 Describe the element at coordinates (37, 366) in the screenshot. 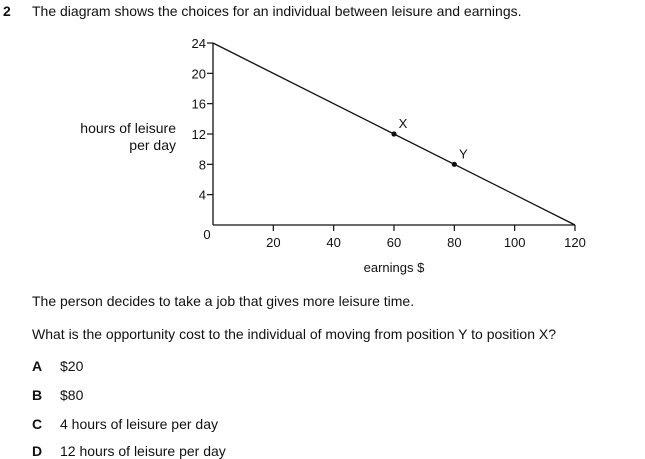

I see `option-letter: A` at that location.